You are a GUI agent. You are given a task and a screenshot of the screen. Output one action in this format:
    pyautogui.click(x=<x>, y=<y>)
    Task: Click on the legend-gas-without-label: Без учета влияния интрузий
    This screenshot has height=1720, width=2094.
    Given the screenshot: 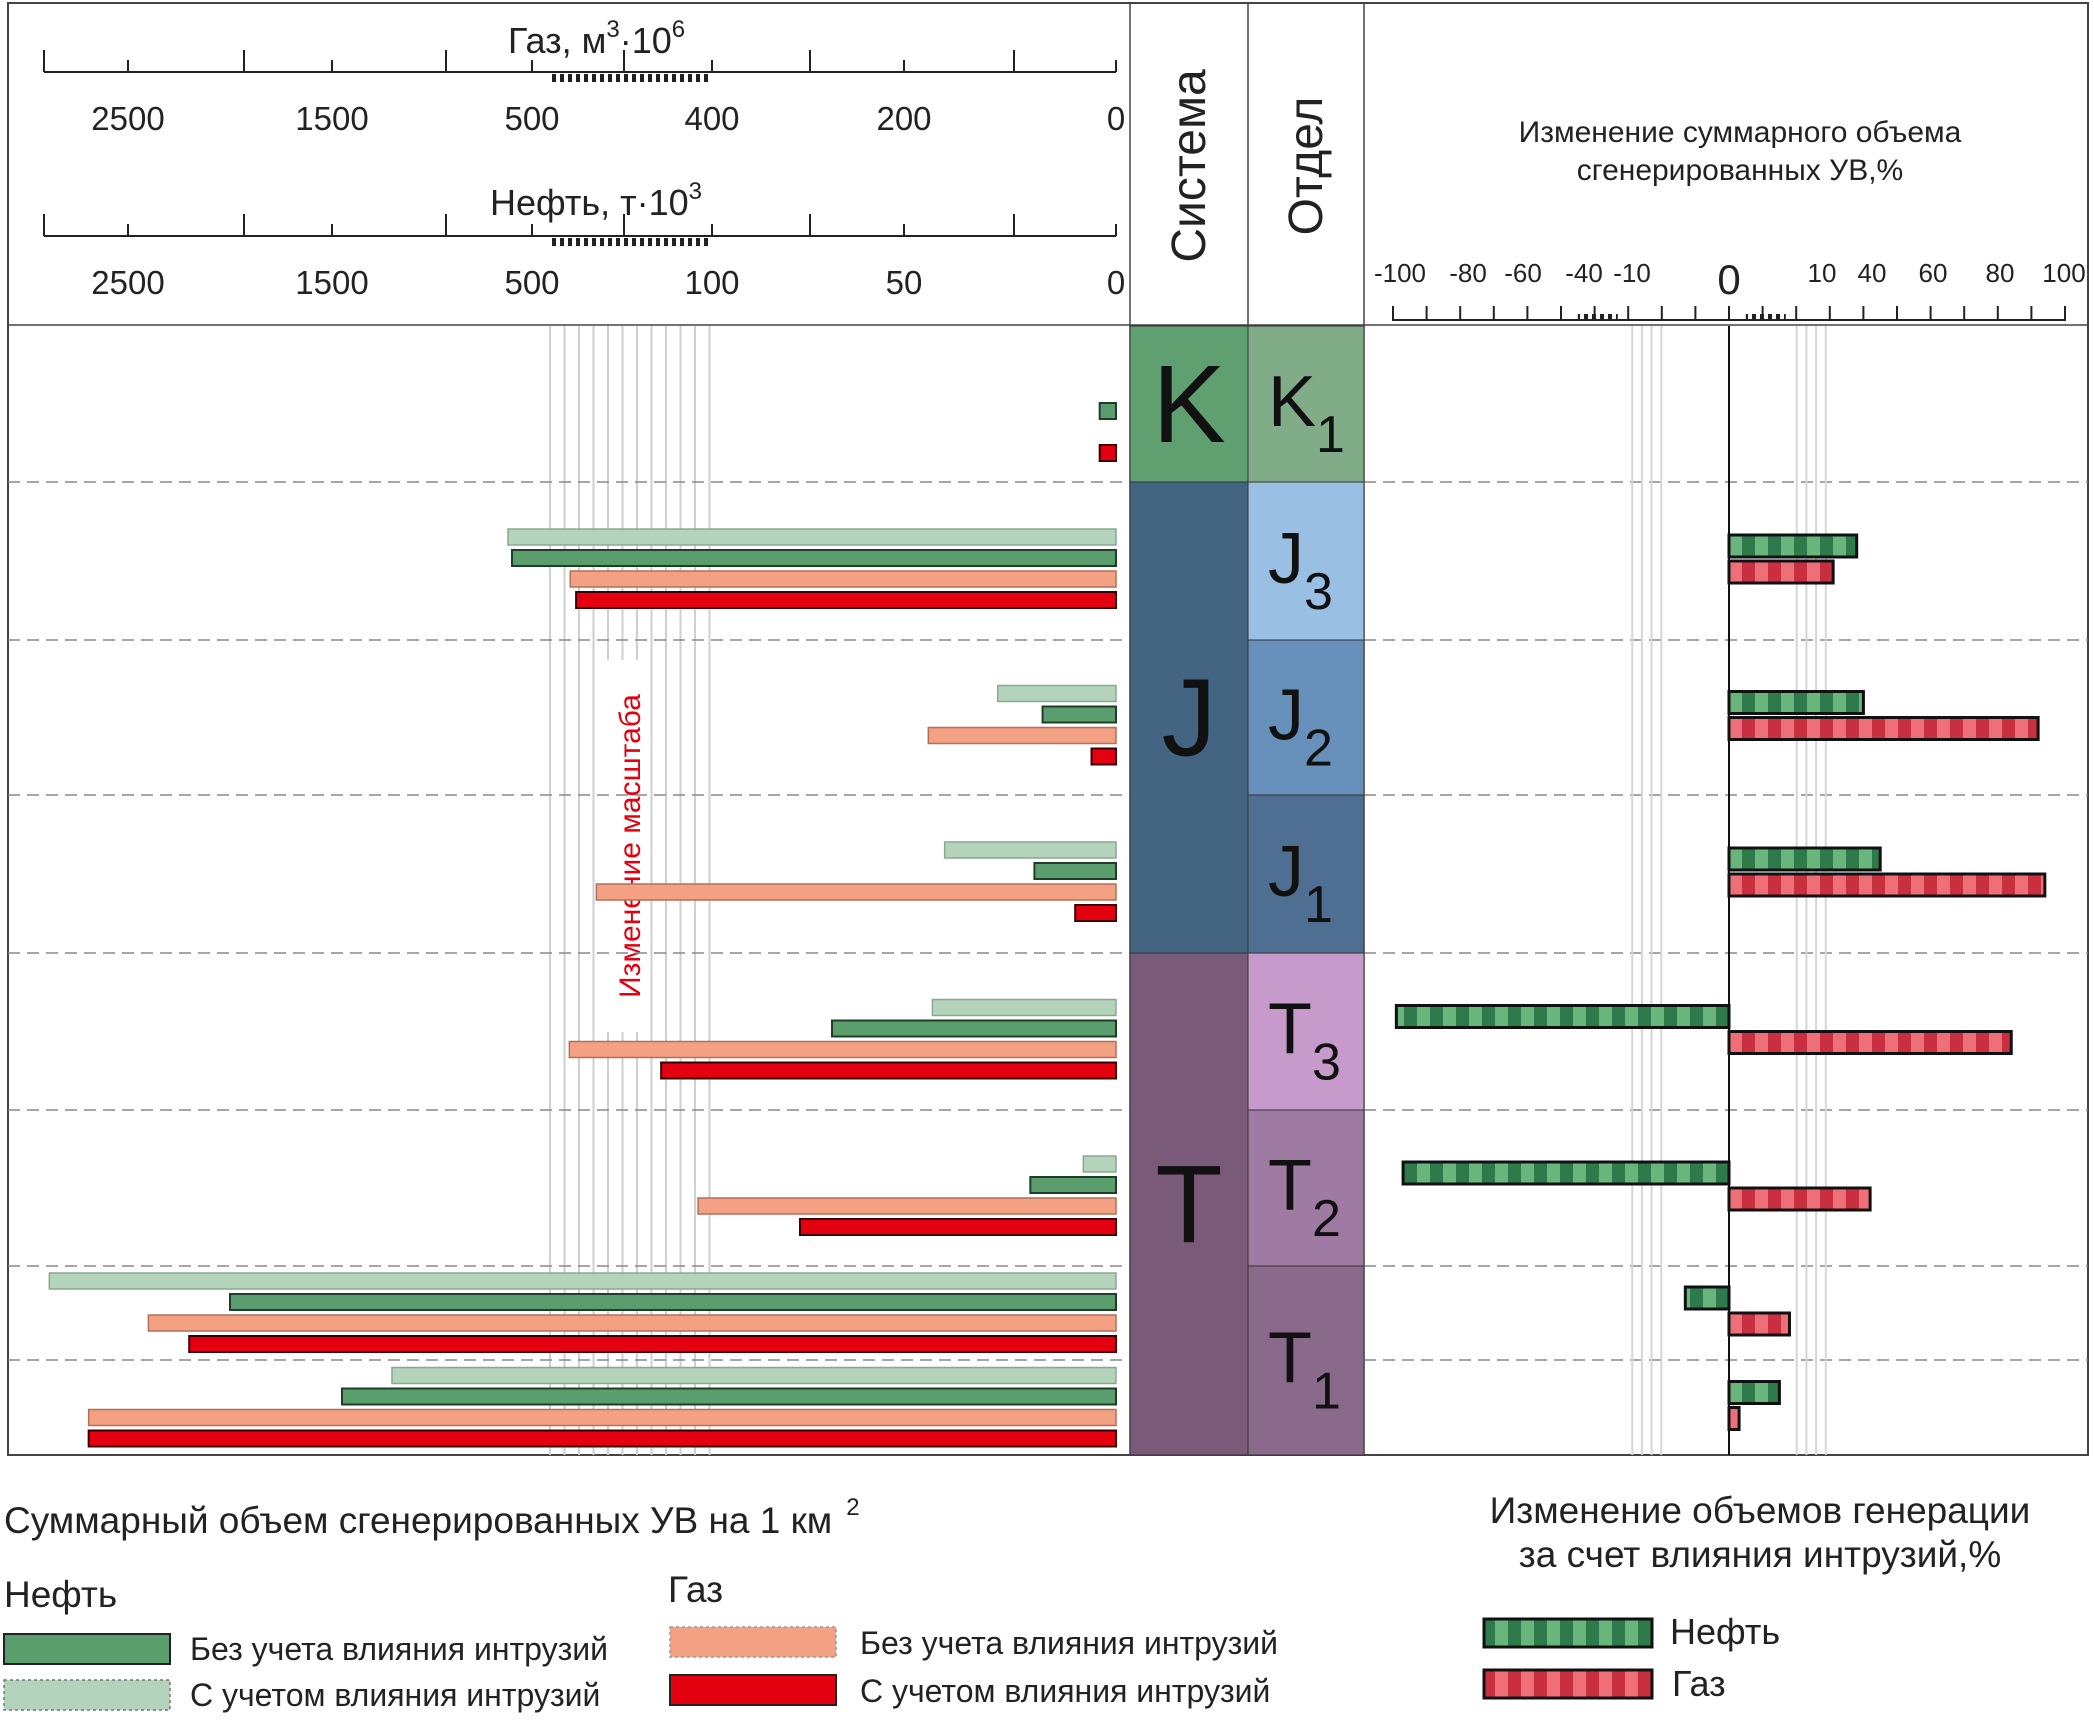 What is the action you would take?
    pyautogui.click(x=1069, y=1643)
    